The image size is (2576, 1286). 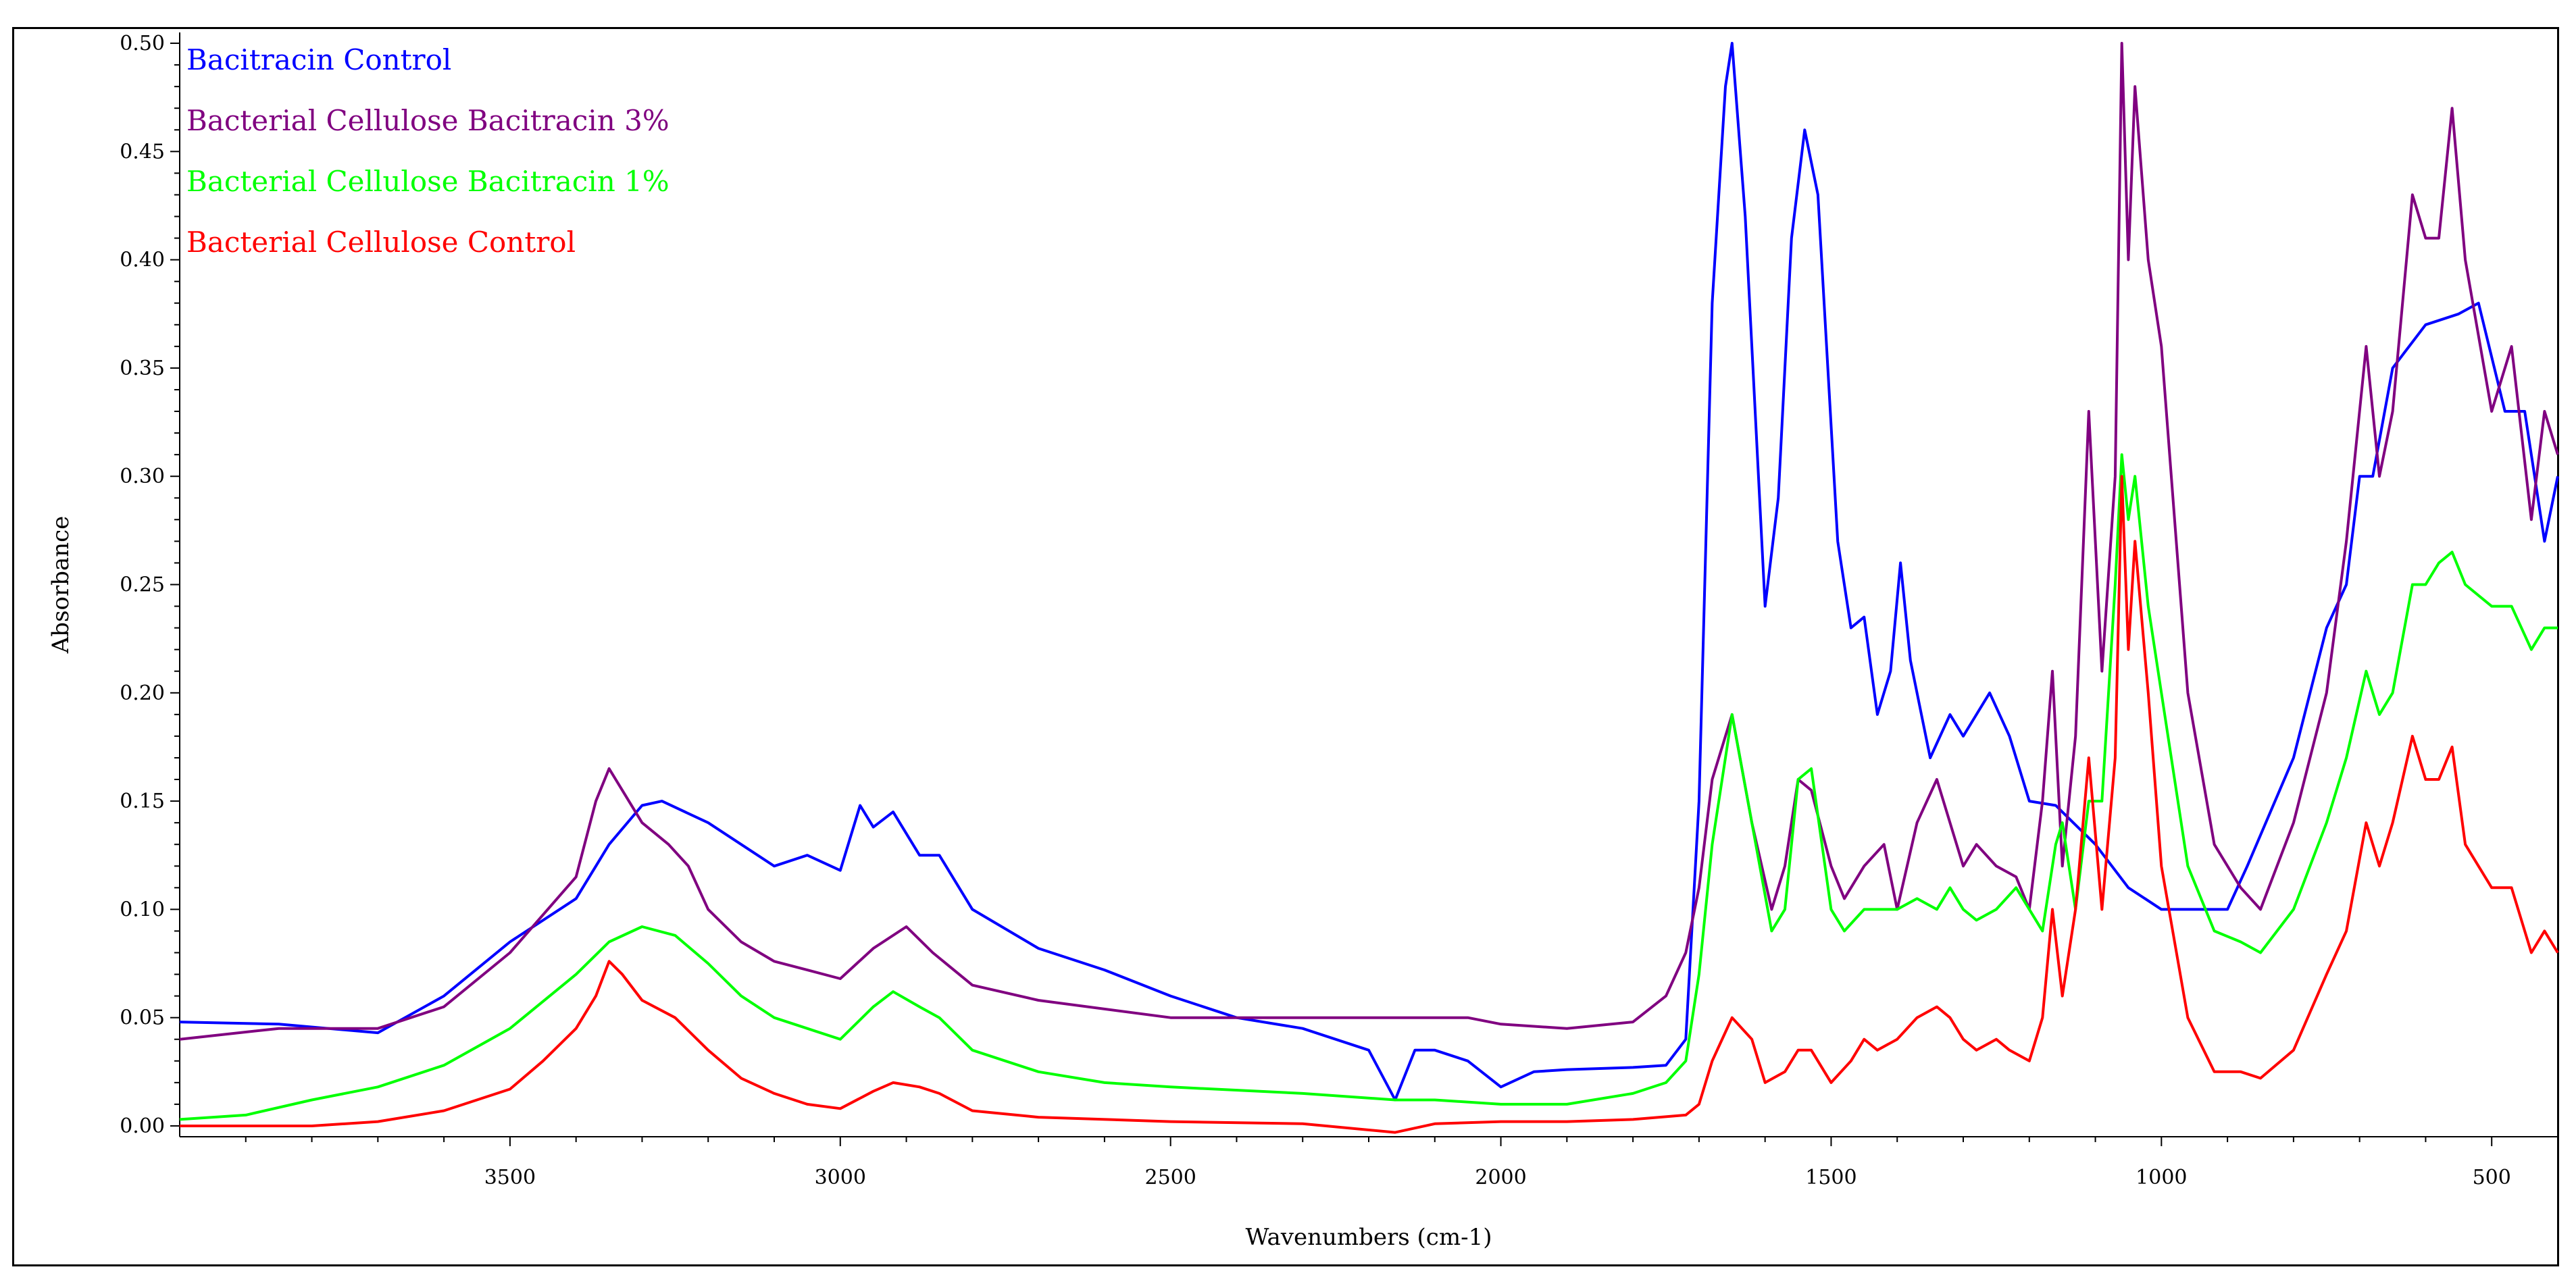 What do you see at coordinates (142, 801) in the screenshot?
I see `y-tick-label: 0.15` at bounding box center [142, 801].